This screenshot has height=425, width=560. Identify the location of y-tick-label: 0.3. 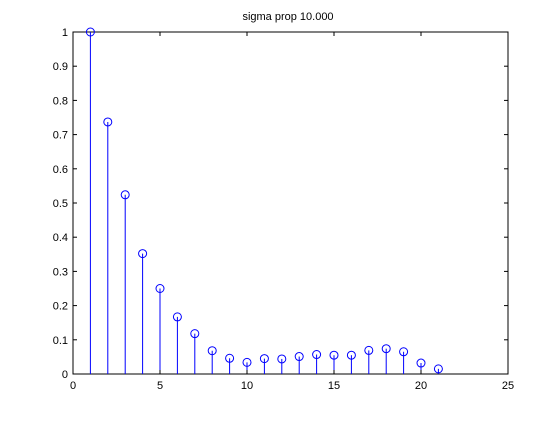
(60, 272).